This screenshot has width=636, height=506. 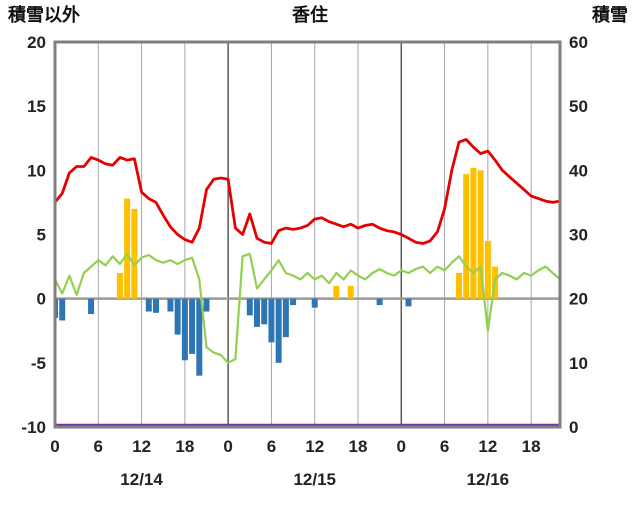 I want to click on left-tick-label: 10, so click(x=36, y=170).